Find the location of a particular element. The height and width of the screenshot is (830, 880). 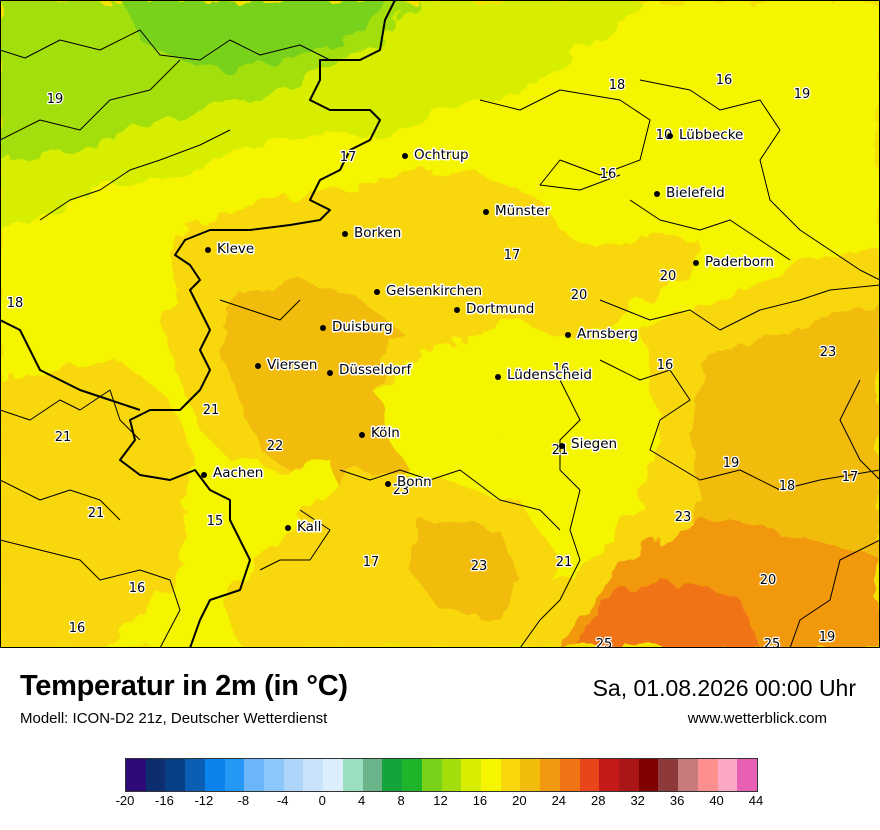

city-bonn: Bonn is located at coordinates (409, 482).